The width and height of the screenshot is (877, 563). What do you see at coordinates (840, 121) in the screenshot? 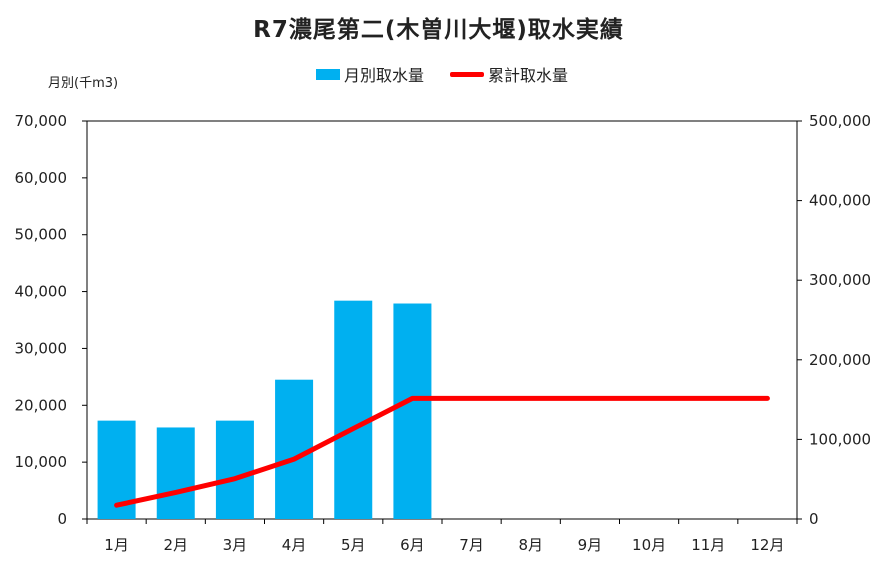
I see `y-tick-label-right: 500,000` at bounding box center [840, 121].